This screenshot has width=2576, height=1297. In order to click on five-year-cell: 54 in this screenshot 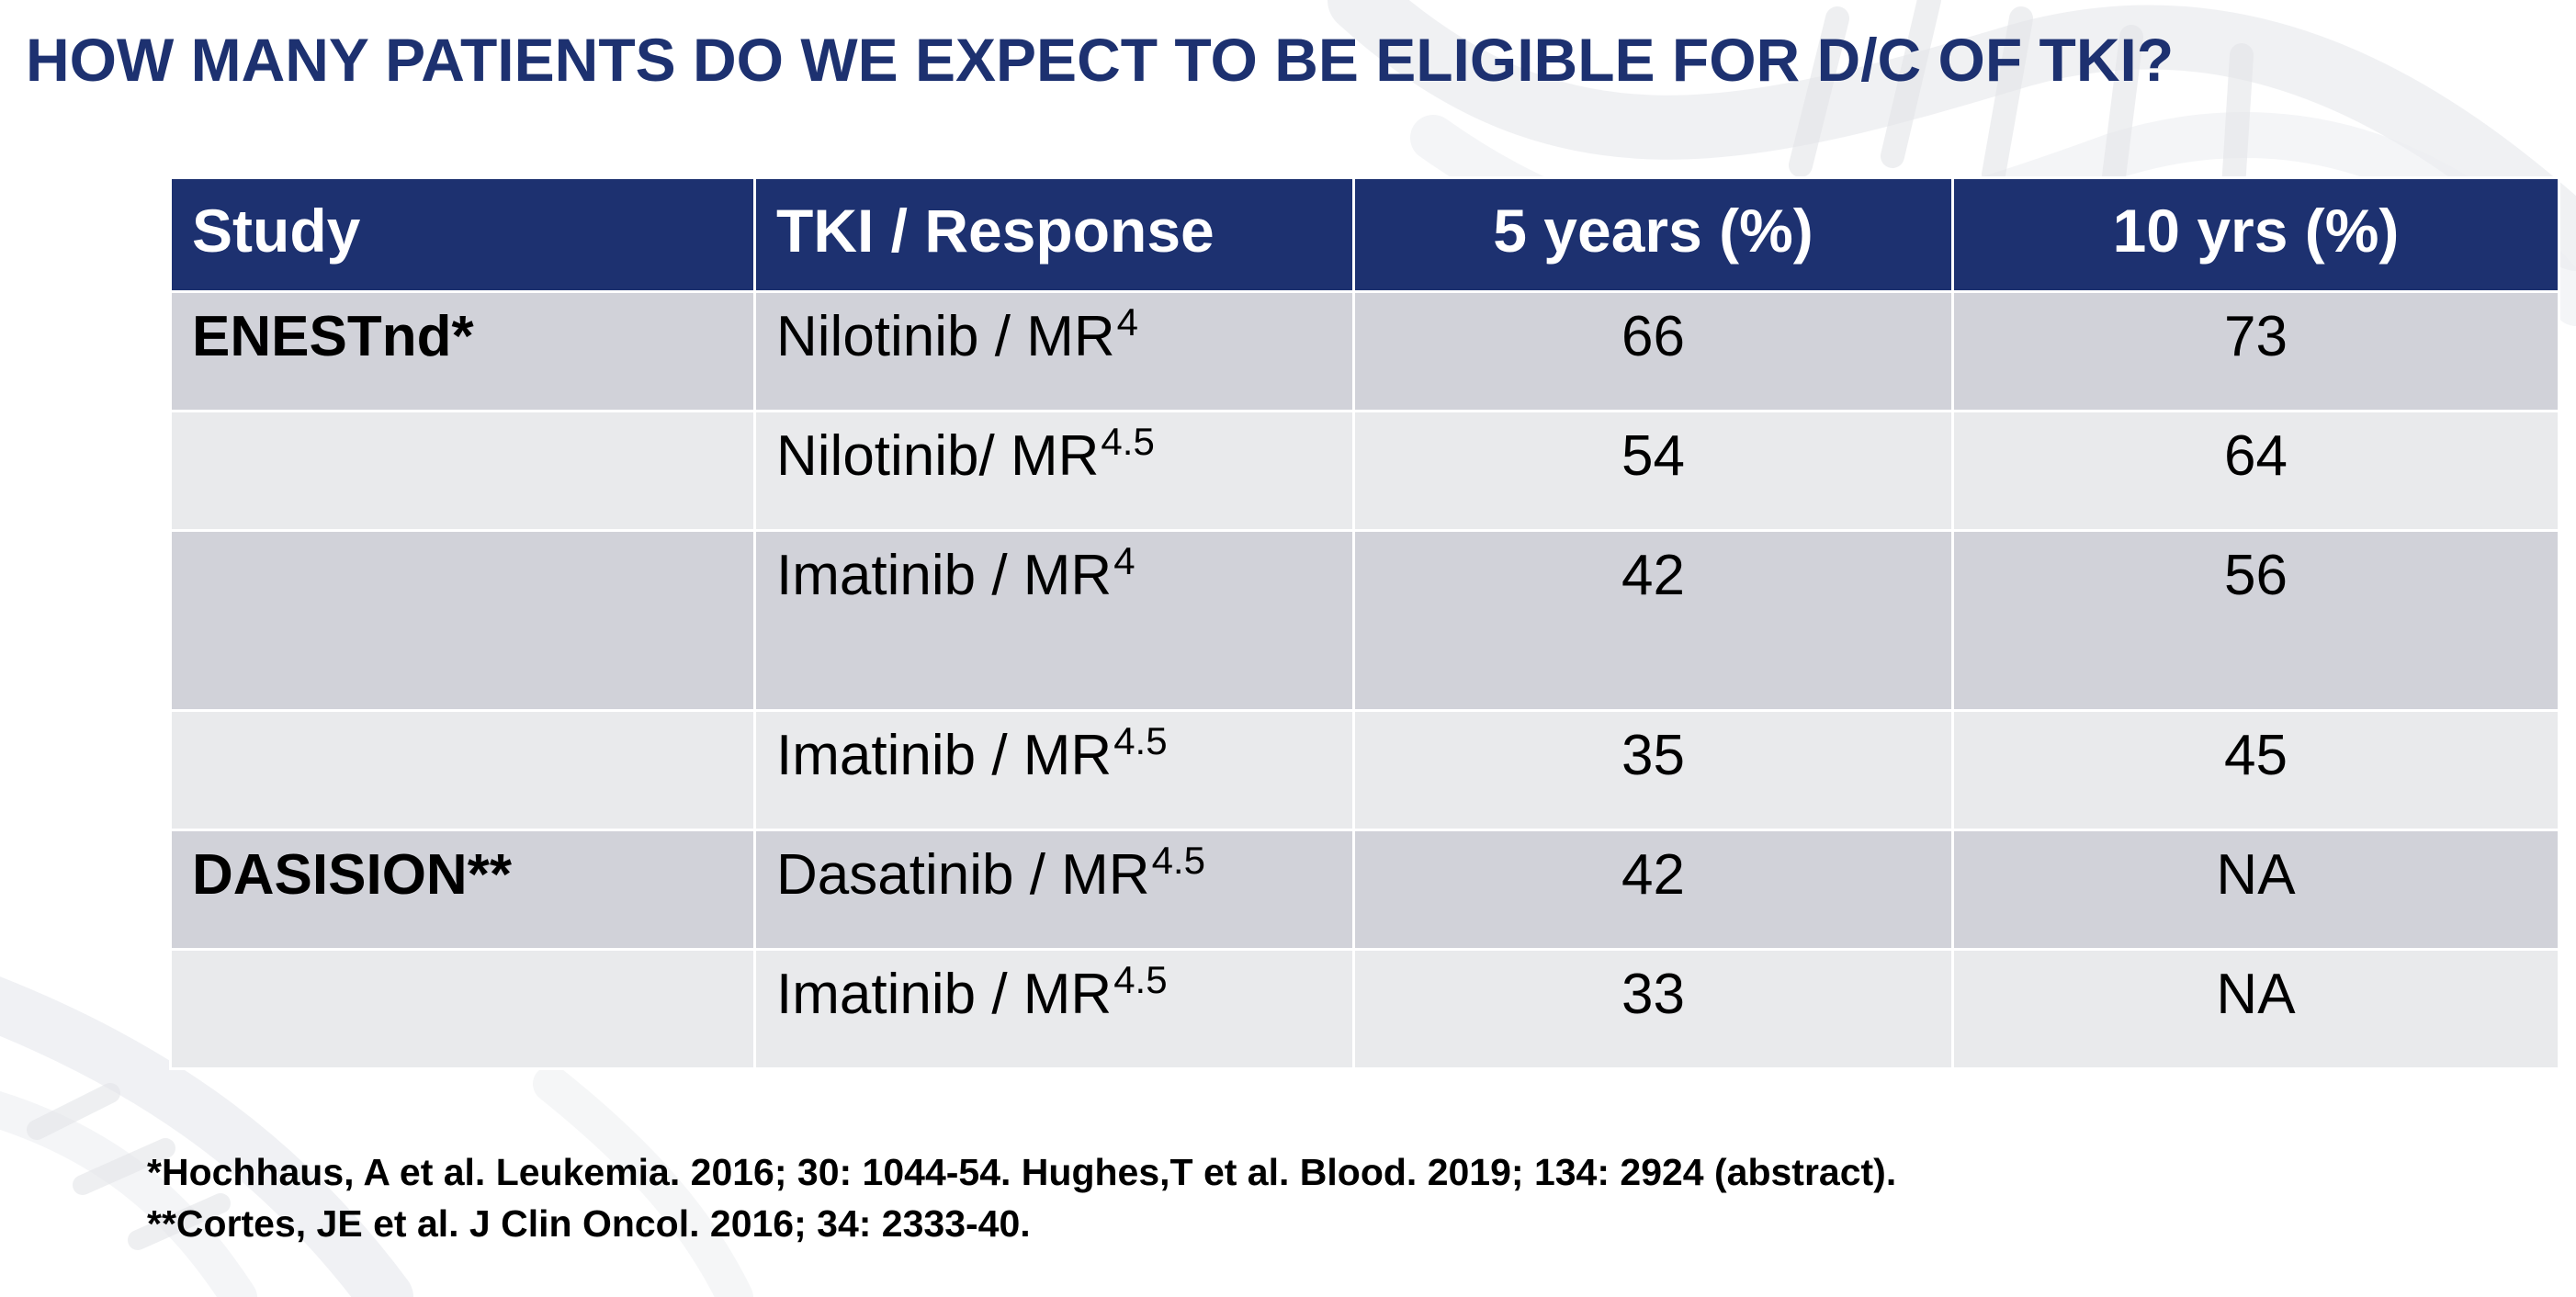, I will do `click(1653, 471)`.